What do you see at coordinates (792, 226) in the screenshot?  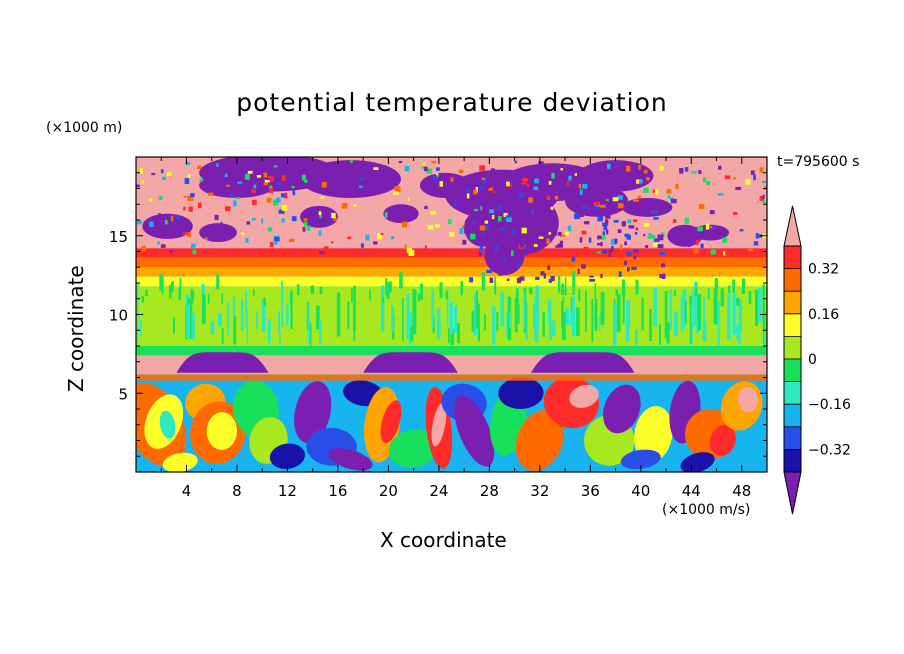 I see `colorbar-extend-top` at bounding box center [792, 226].